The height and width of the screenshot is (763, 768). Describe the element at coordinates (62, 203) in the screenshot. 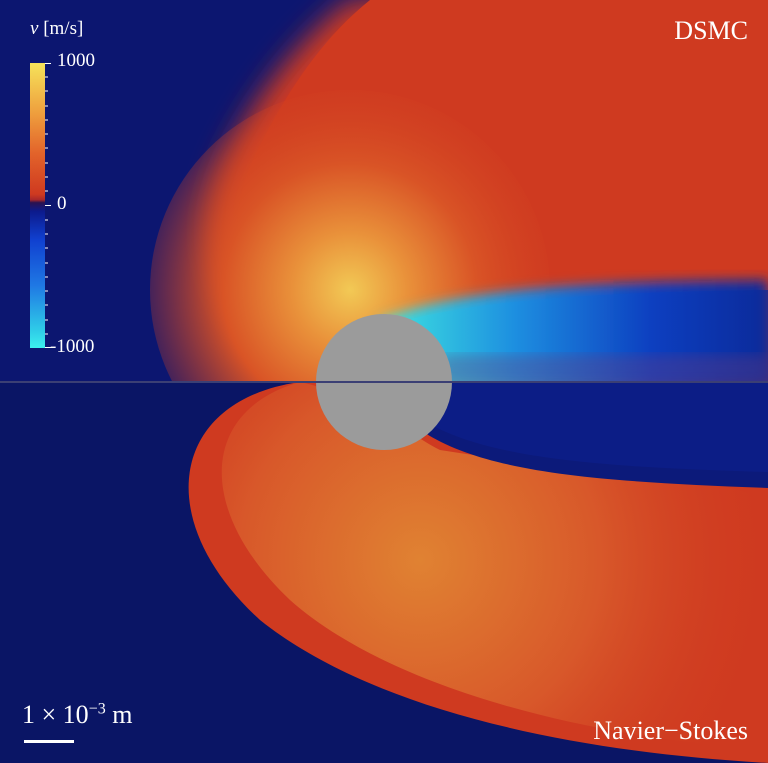

I see `colorbar-zero-label: 0` at that location.